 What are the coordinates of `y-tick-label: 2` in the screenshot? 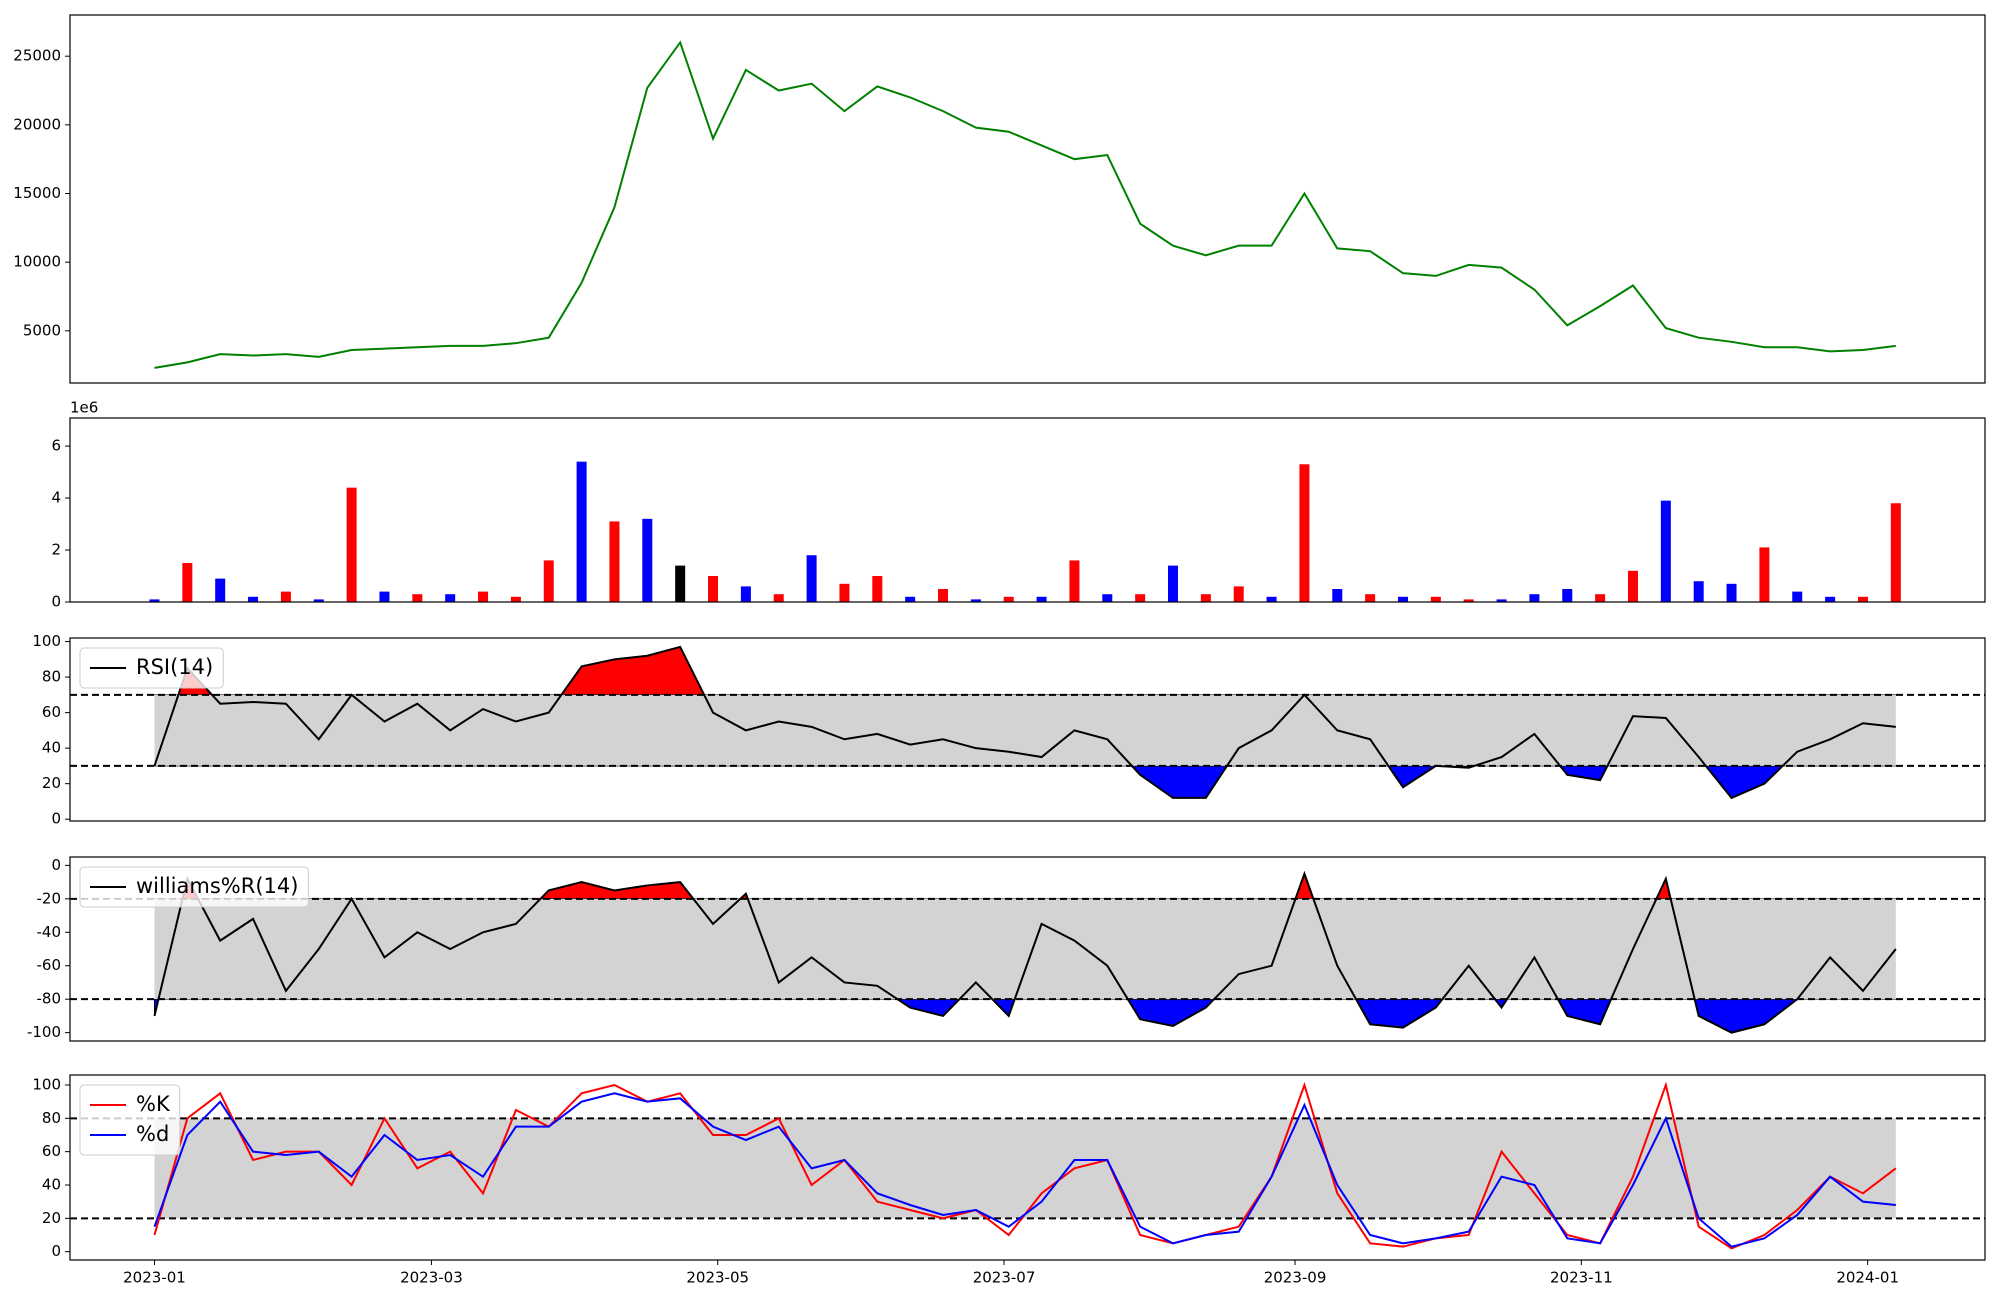 It's located at (56, 550).